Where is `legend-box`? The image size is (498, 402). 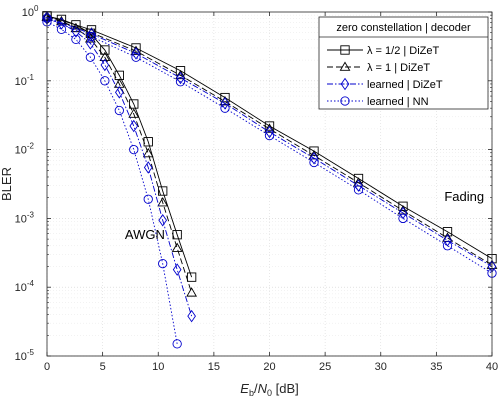
legend-box is located at coordinates (403, 63).